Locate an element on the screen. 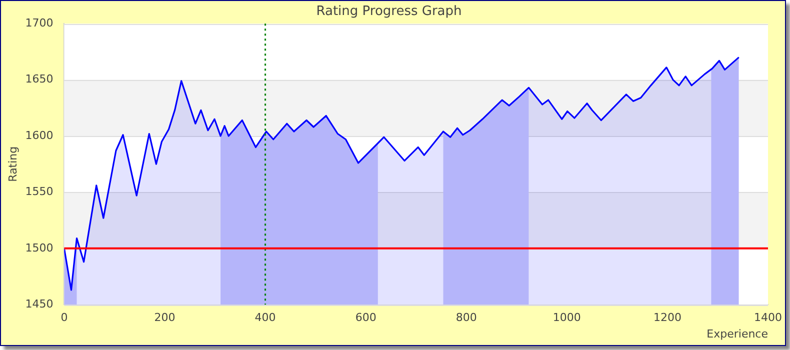 The image size is (790, 350). x-tick-label: 1200 is located at coordinates (667, 317).